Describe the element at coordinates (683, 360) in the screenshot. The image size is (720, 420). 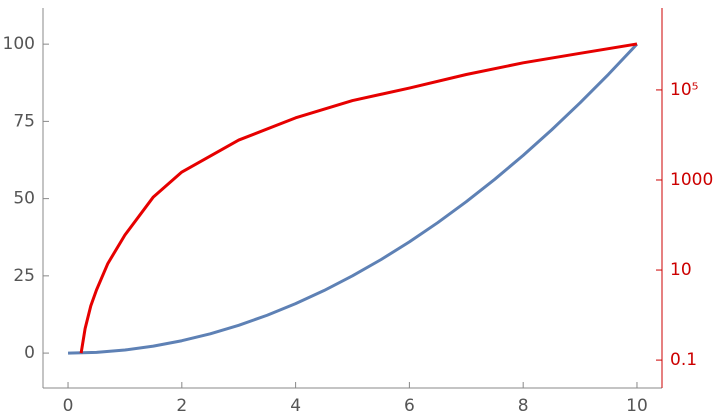
I see `y2-tick-label: 0.1` at that location.